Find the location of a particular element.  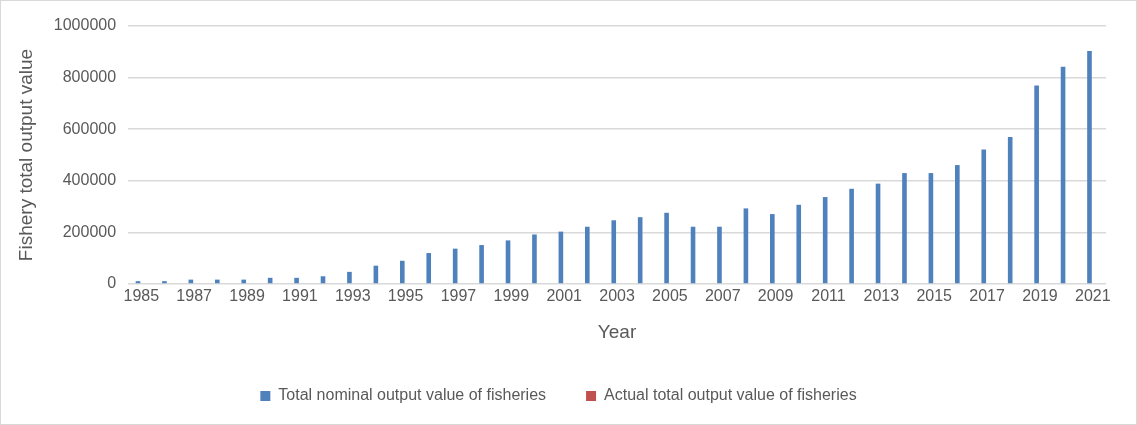

x-tick-label: 2011 is located at coordinates (828, 296).